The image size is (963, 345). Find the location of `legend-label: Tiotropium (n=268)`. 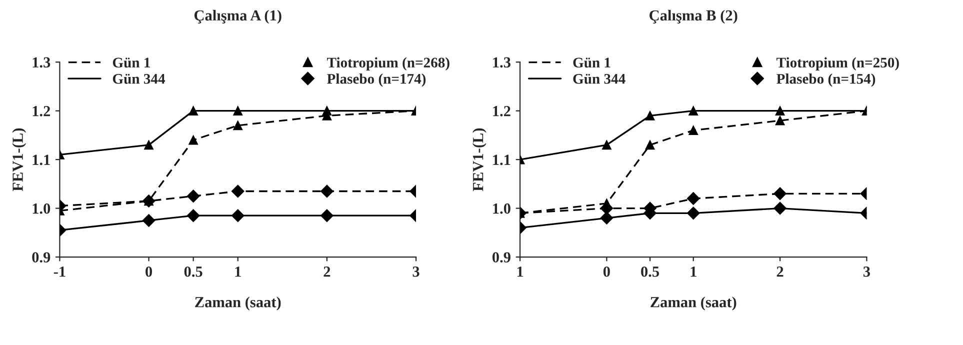

legend-label: Tiotropium (n=268) is located at coordinates (388, 64).